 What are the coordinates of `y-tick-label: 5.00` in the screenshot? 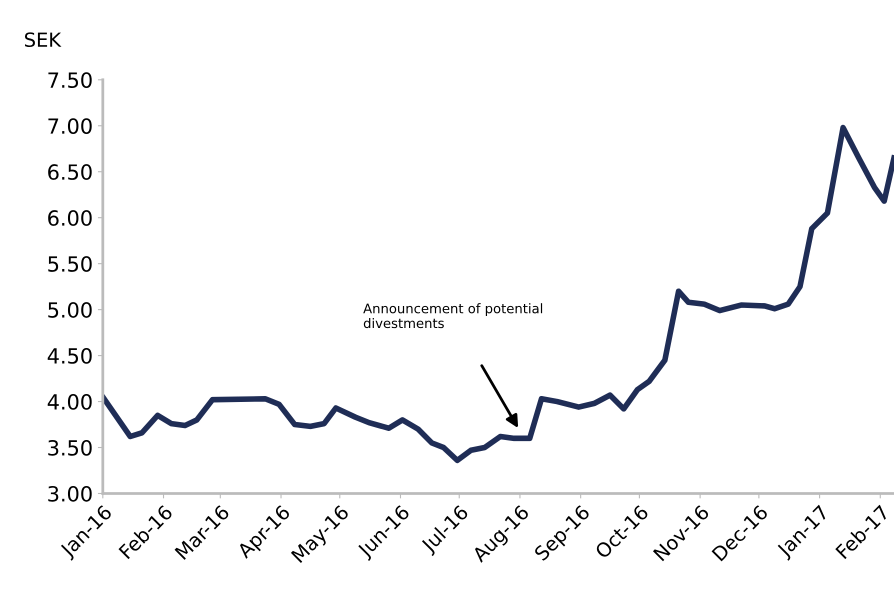 It's located at (70, 310).